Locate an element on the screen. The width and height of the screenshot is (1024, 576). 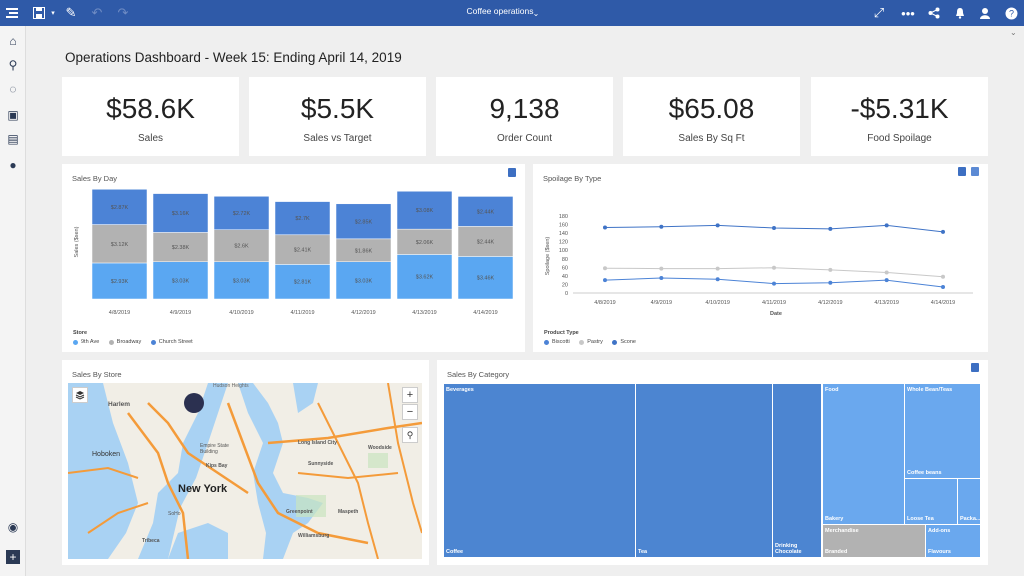
notifications-bell-icon is located at coordinates (960, 13).